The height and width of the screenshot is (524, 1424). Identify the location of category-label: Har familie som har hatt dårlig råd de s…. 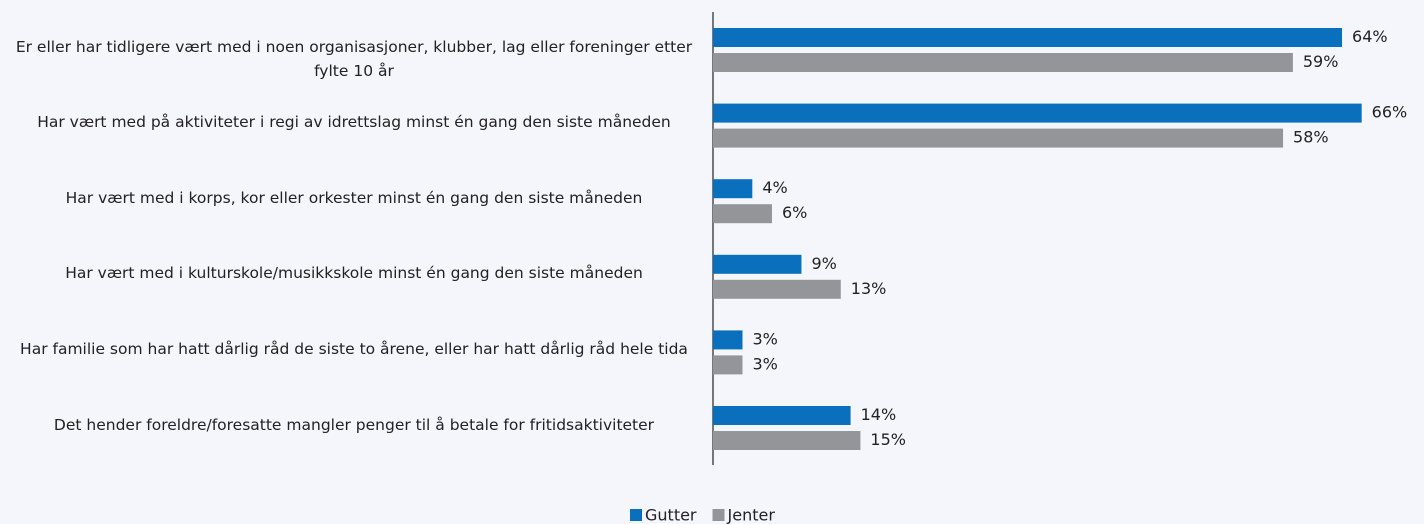
(354, 348).